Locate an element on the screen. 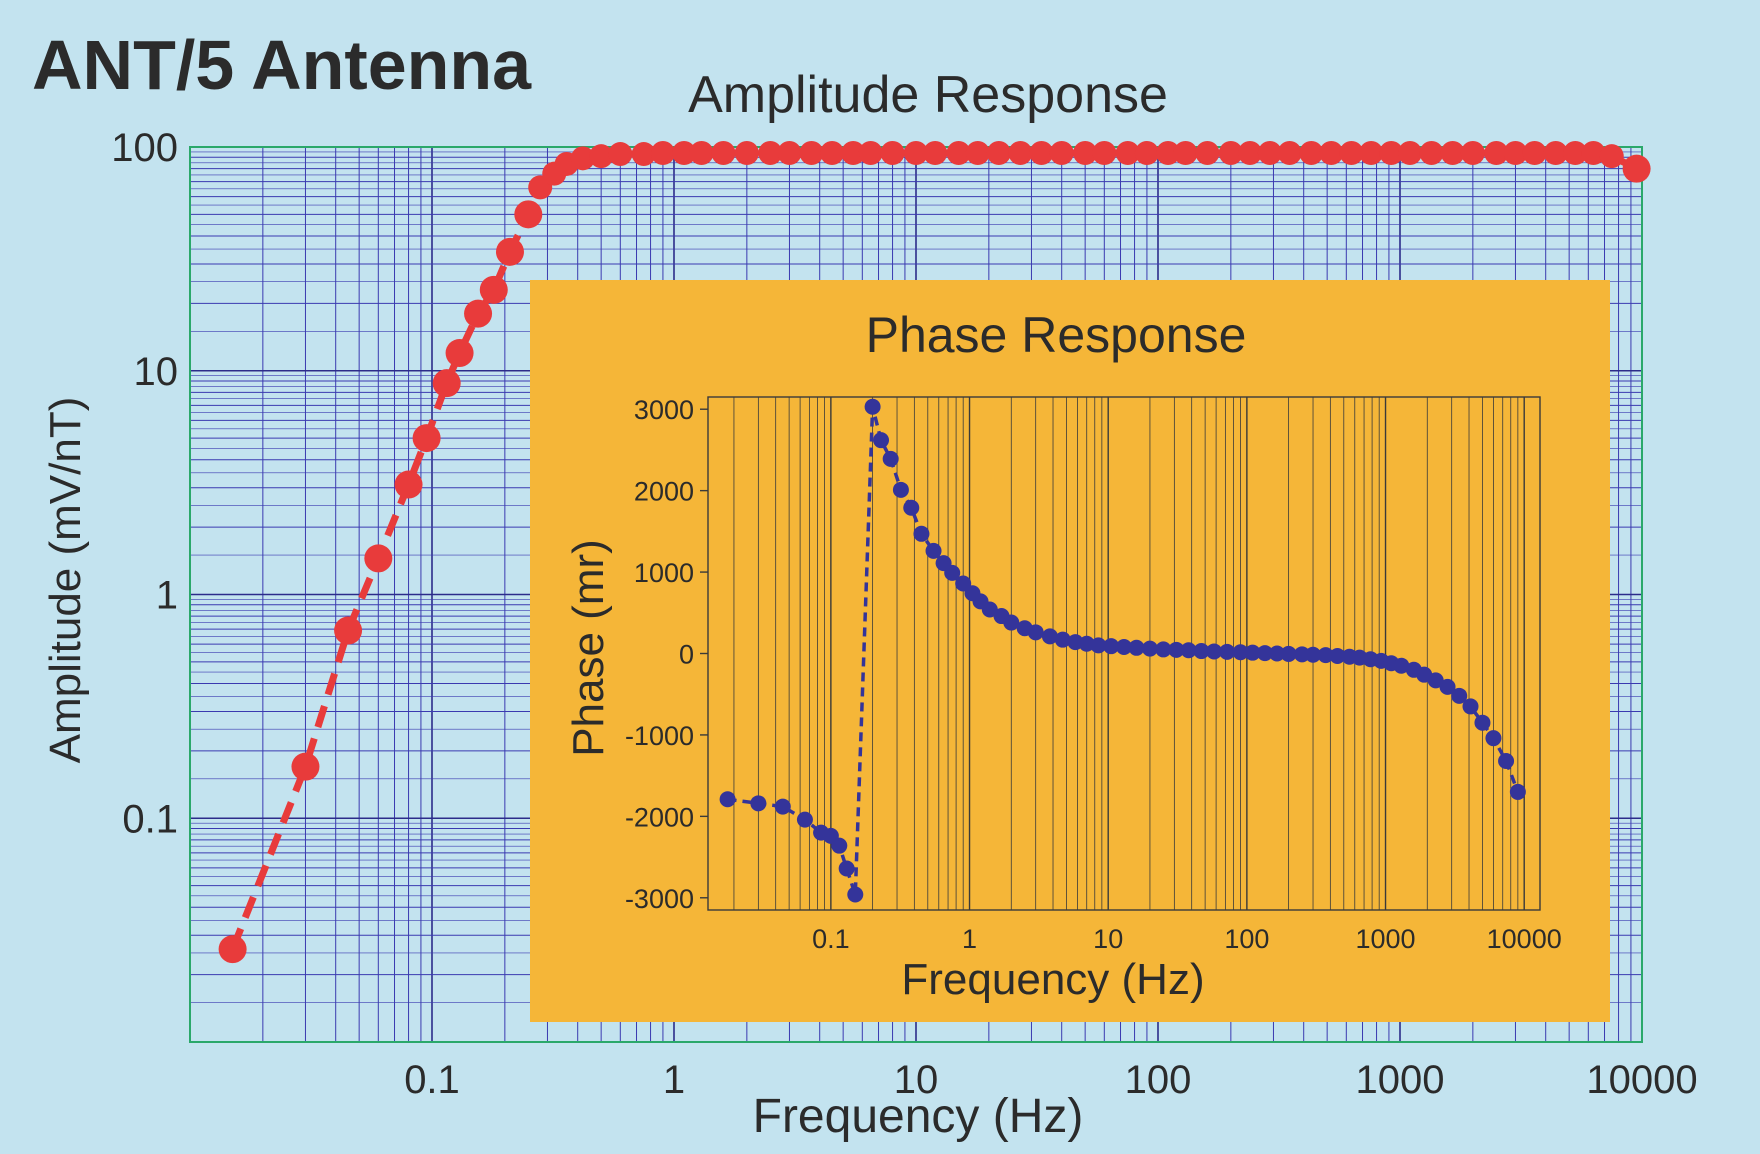  y-tick-label: -2000 is located at coordinates (659, 817).